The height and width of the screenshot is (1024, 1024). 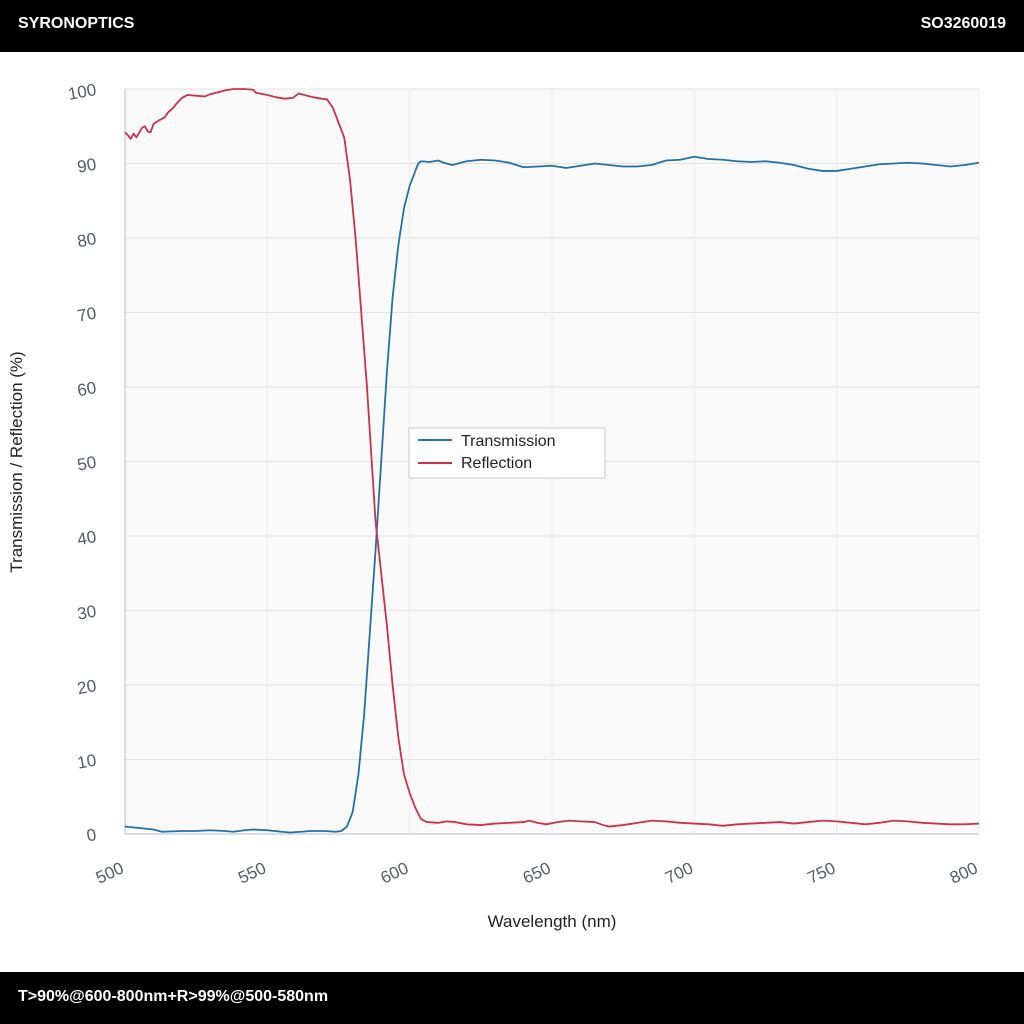 What do you see at coordinates (76, 23) in the screenshot?
I see `brand-name: SYRONOPTICS` at bounding box center [76, 23].